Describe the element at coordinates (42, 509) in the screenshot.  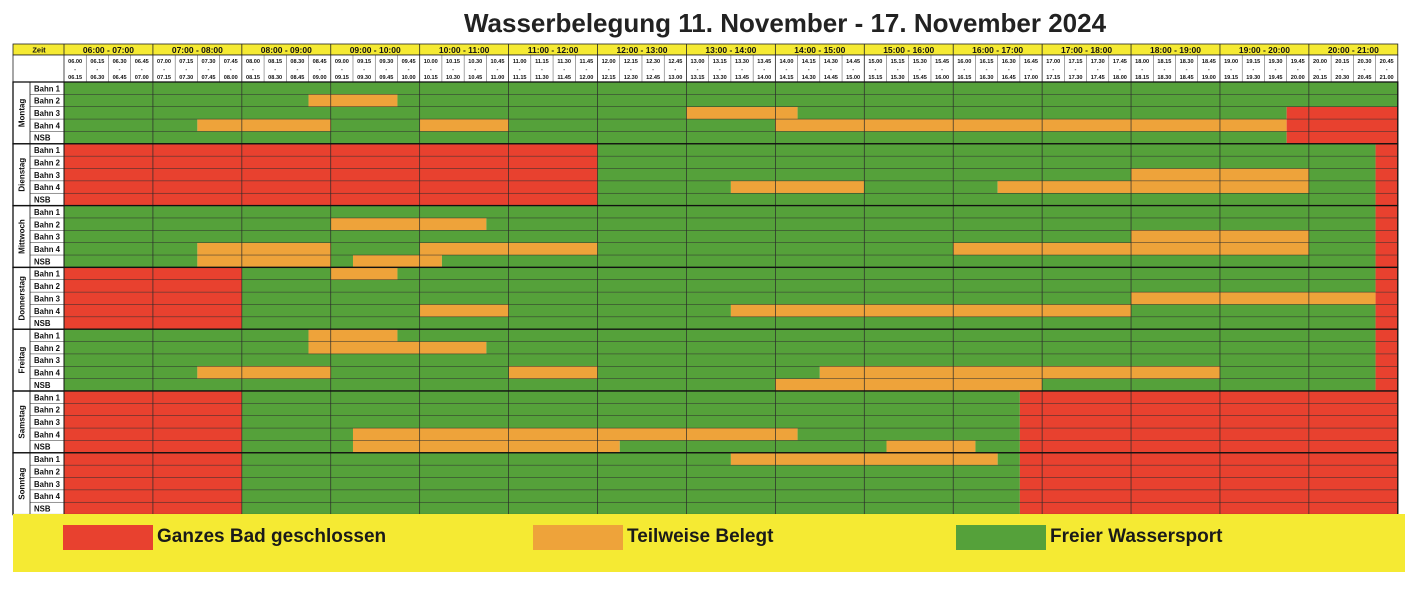
I see `lane-label: NSB` at that location.